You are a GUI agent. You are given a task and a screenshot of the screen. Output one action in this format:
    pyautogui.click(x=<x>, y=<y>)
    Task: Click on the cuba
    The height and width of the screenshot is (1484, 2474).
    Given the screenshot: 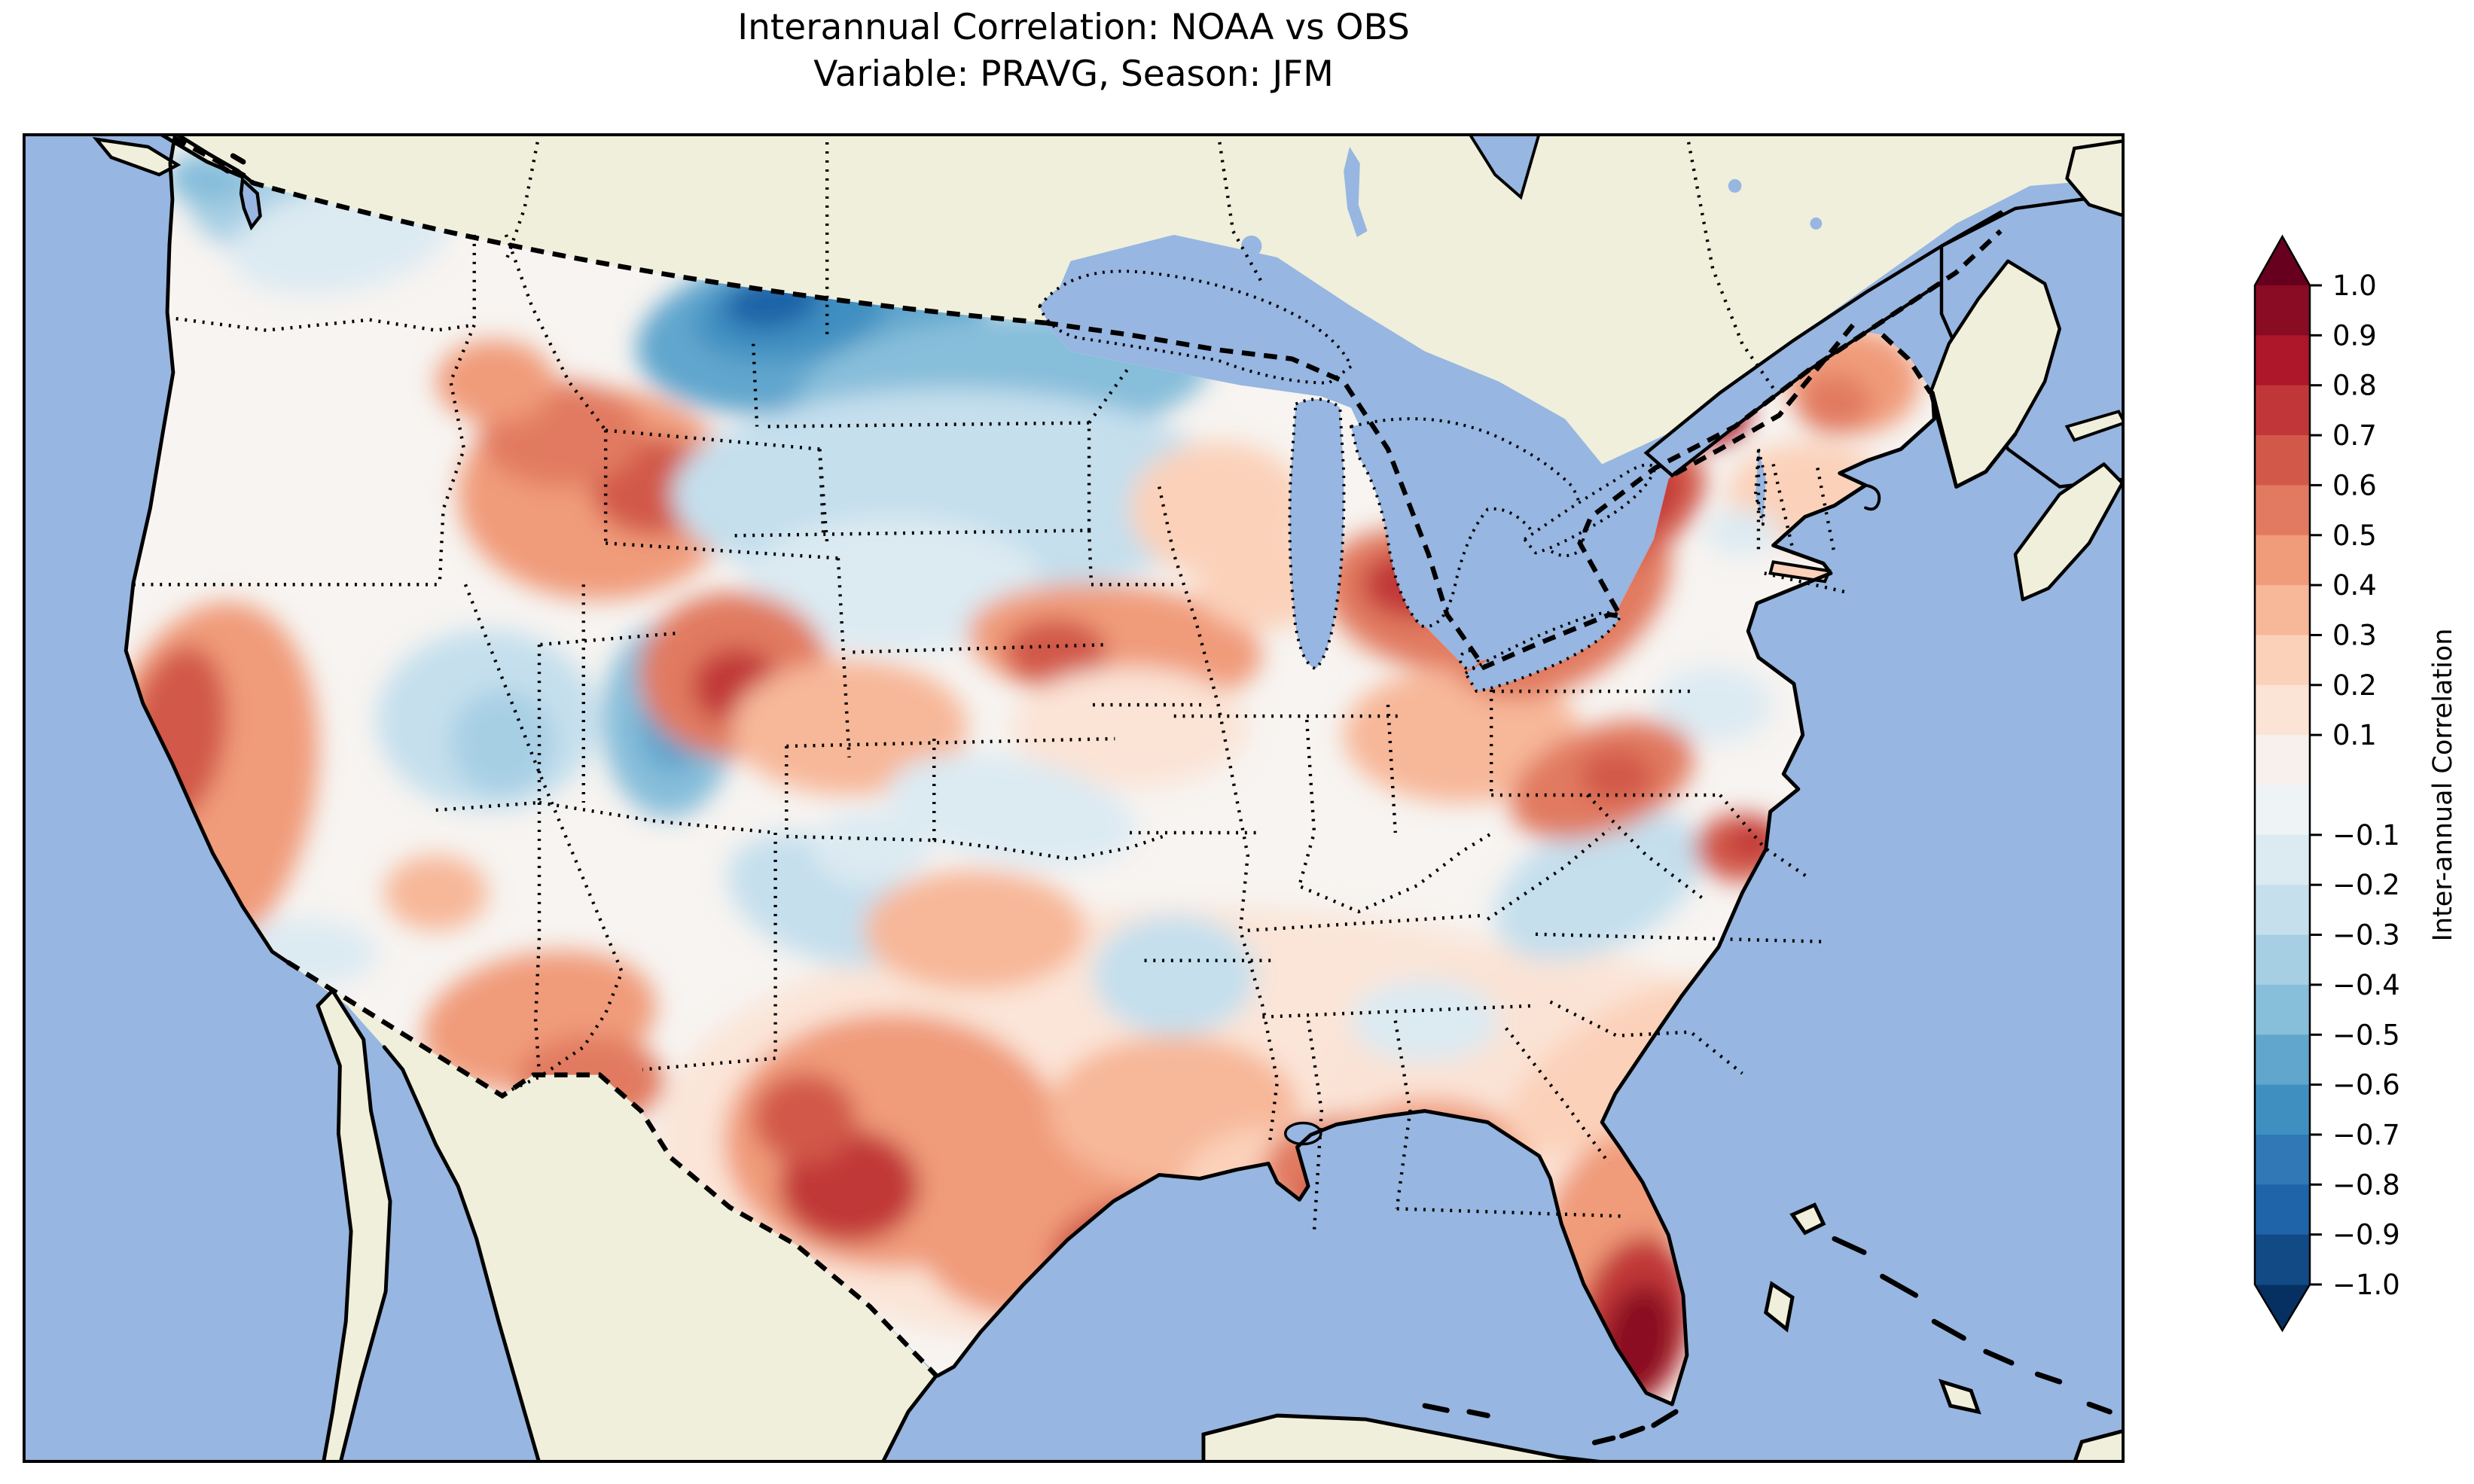 What is the action you would take?
    pyautogui.click(x=1405, y=1438)
    